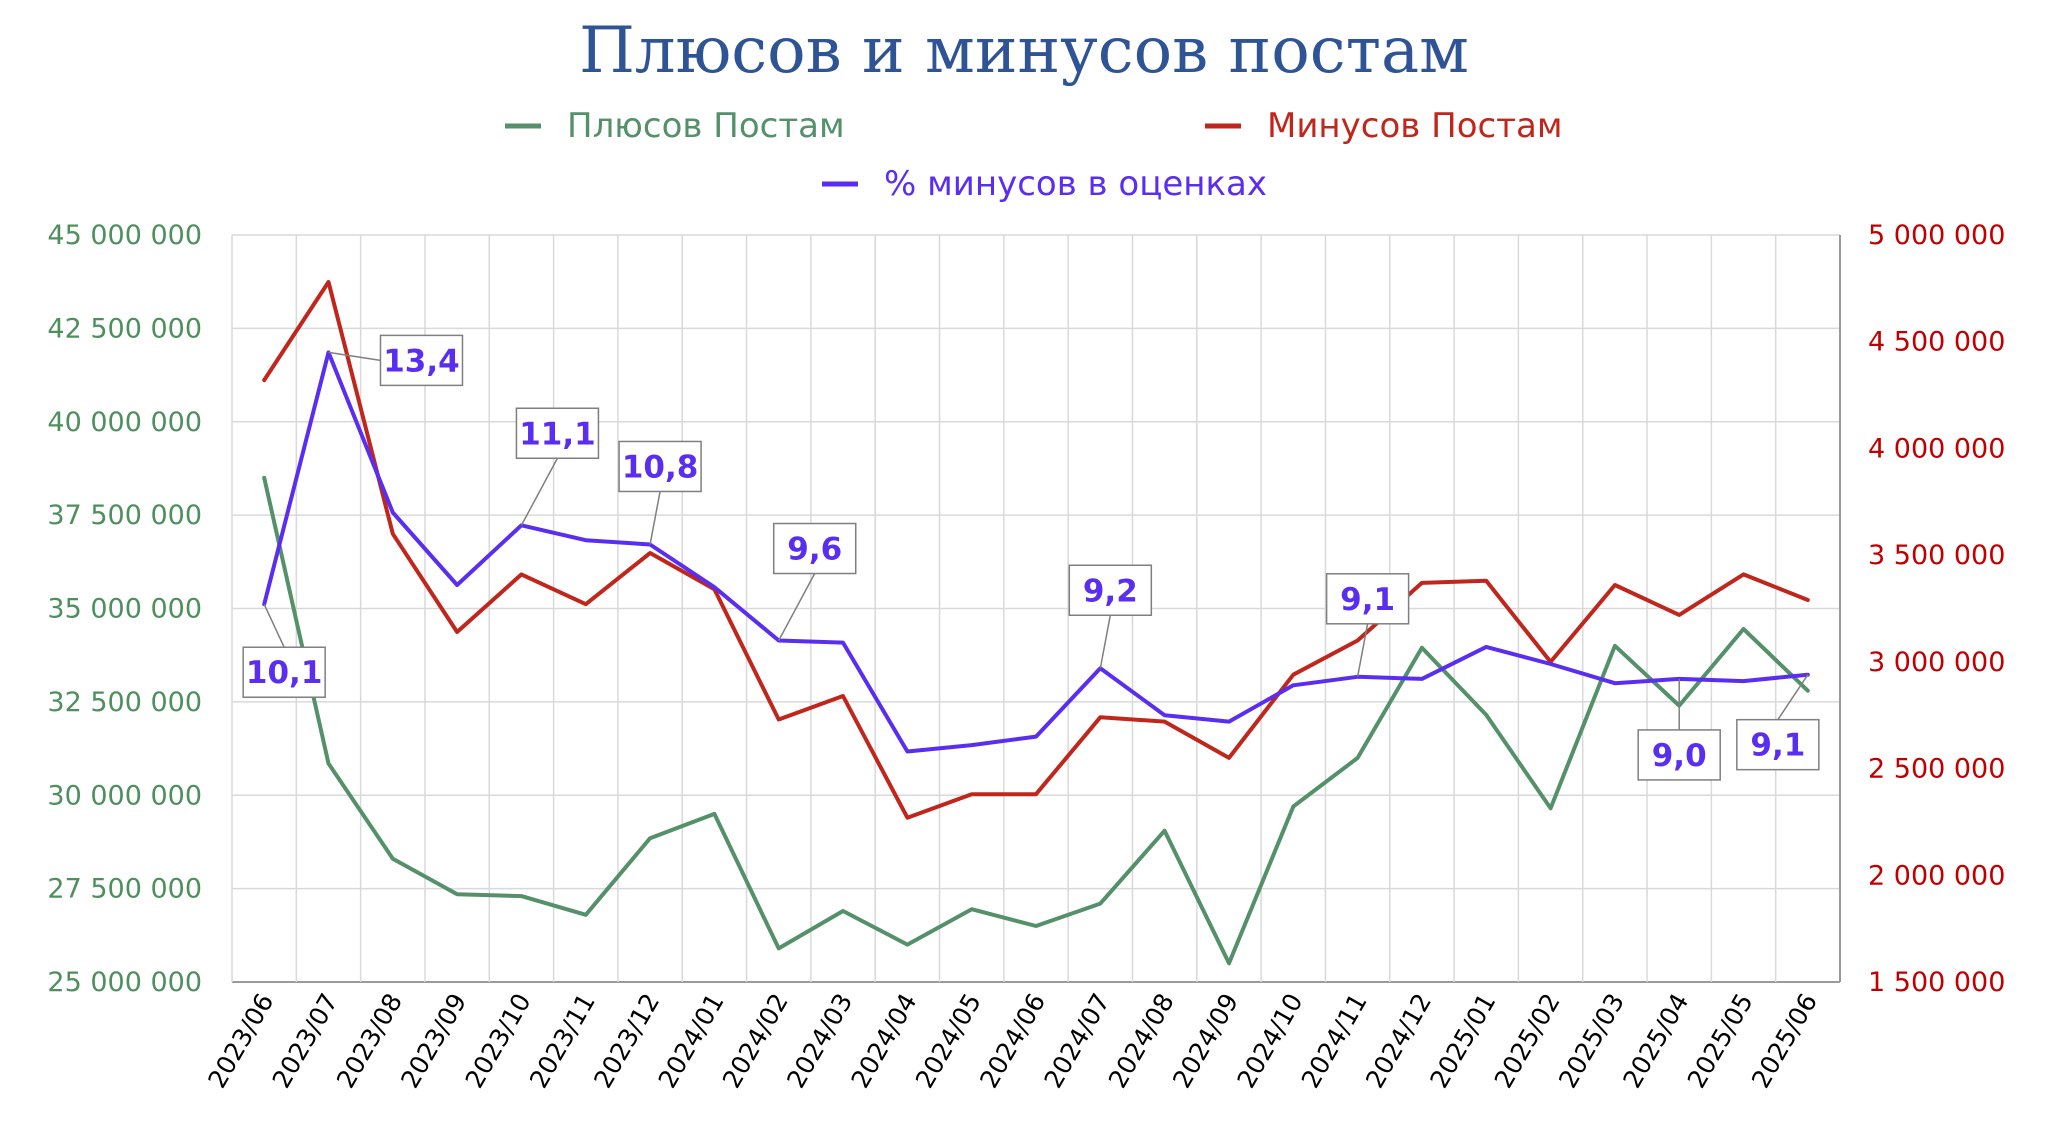  I want to click on callout-label: 9,6, so click(814, 550).